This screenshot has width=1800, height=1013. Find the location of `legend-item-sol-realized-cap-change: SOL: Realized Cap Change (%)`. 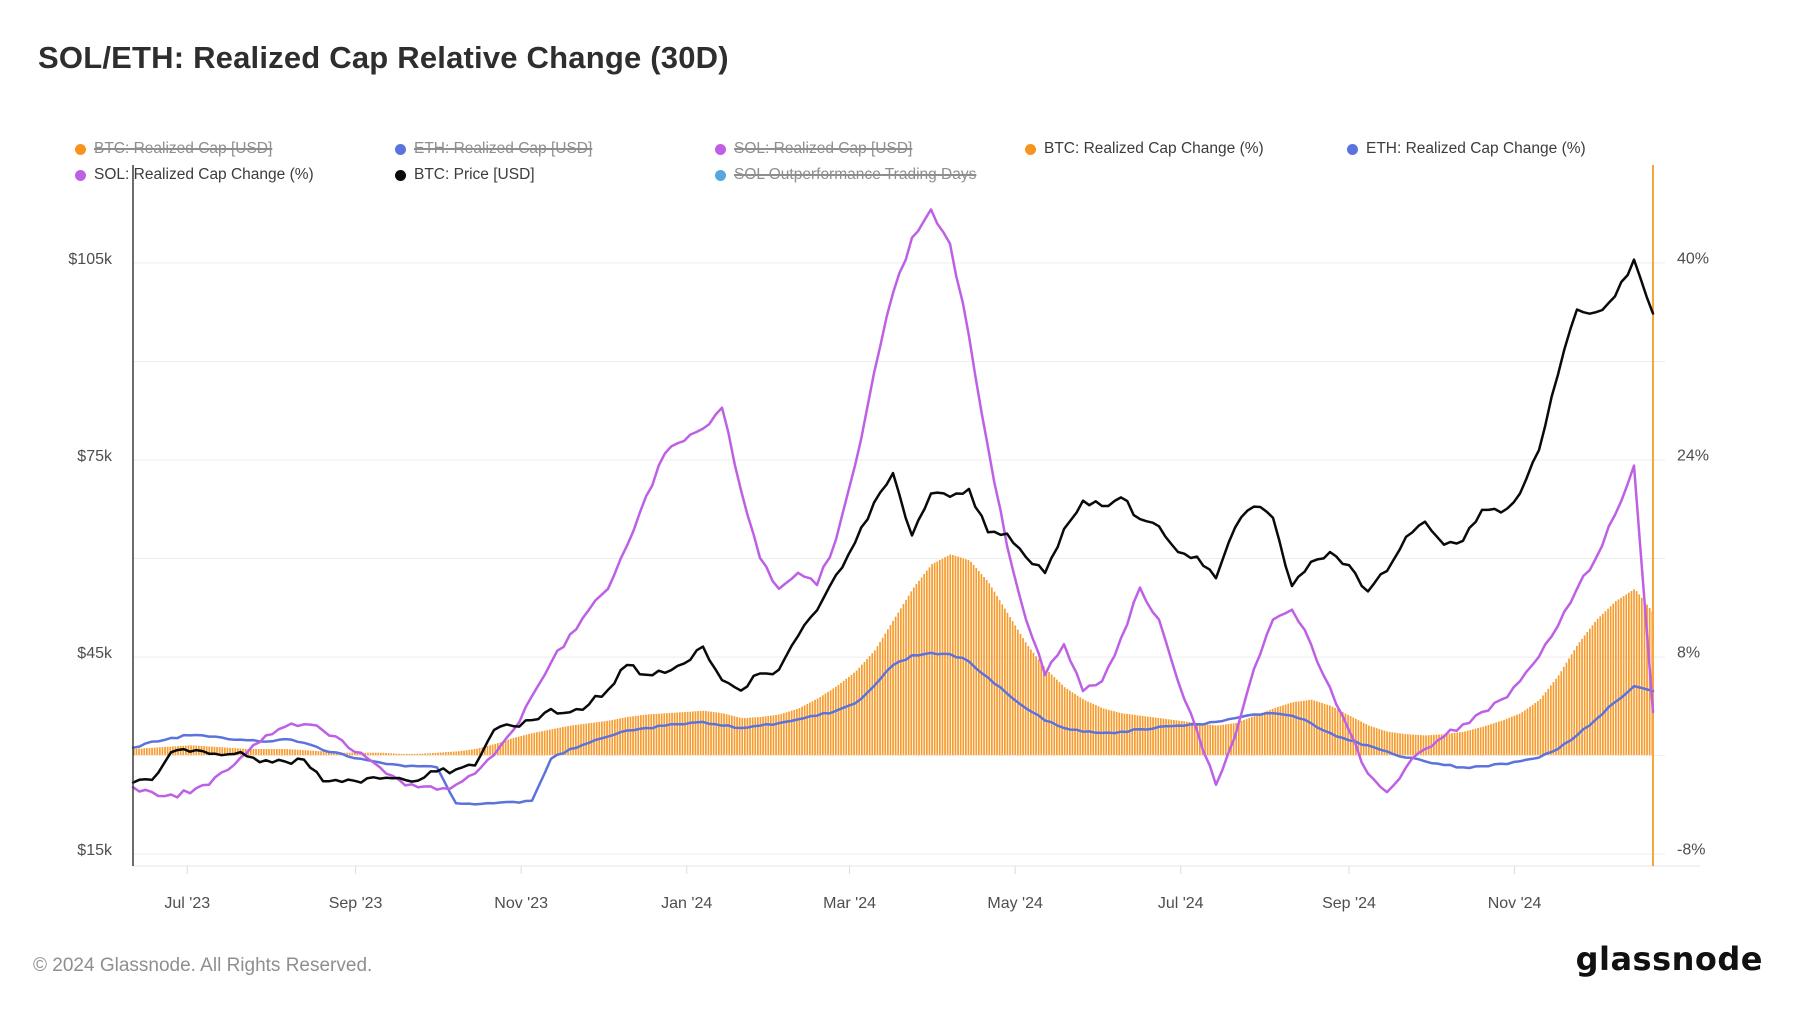

legend-item-sol-realized-cap-change: SOL: Realized Cap Change (%) is located at coordinates (194, 175).